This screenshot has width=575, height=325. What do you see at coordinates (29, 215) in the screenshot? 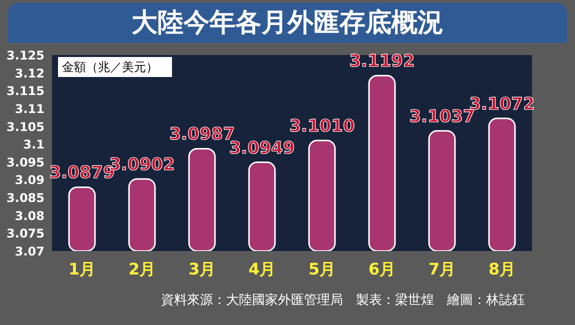
I see `y-tick-label: 3.08` at bounding box center [29, 215].